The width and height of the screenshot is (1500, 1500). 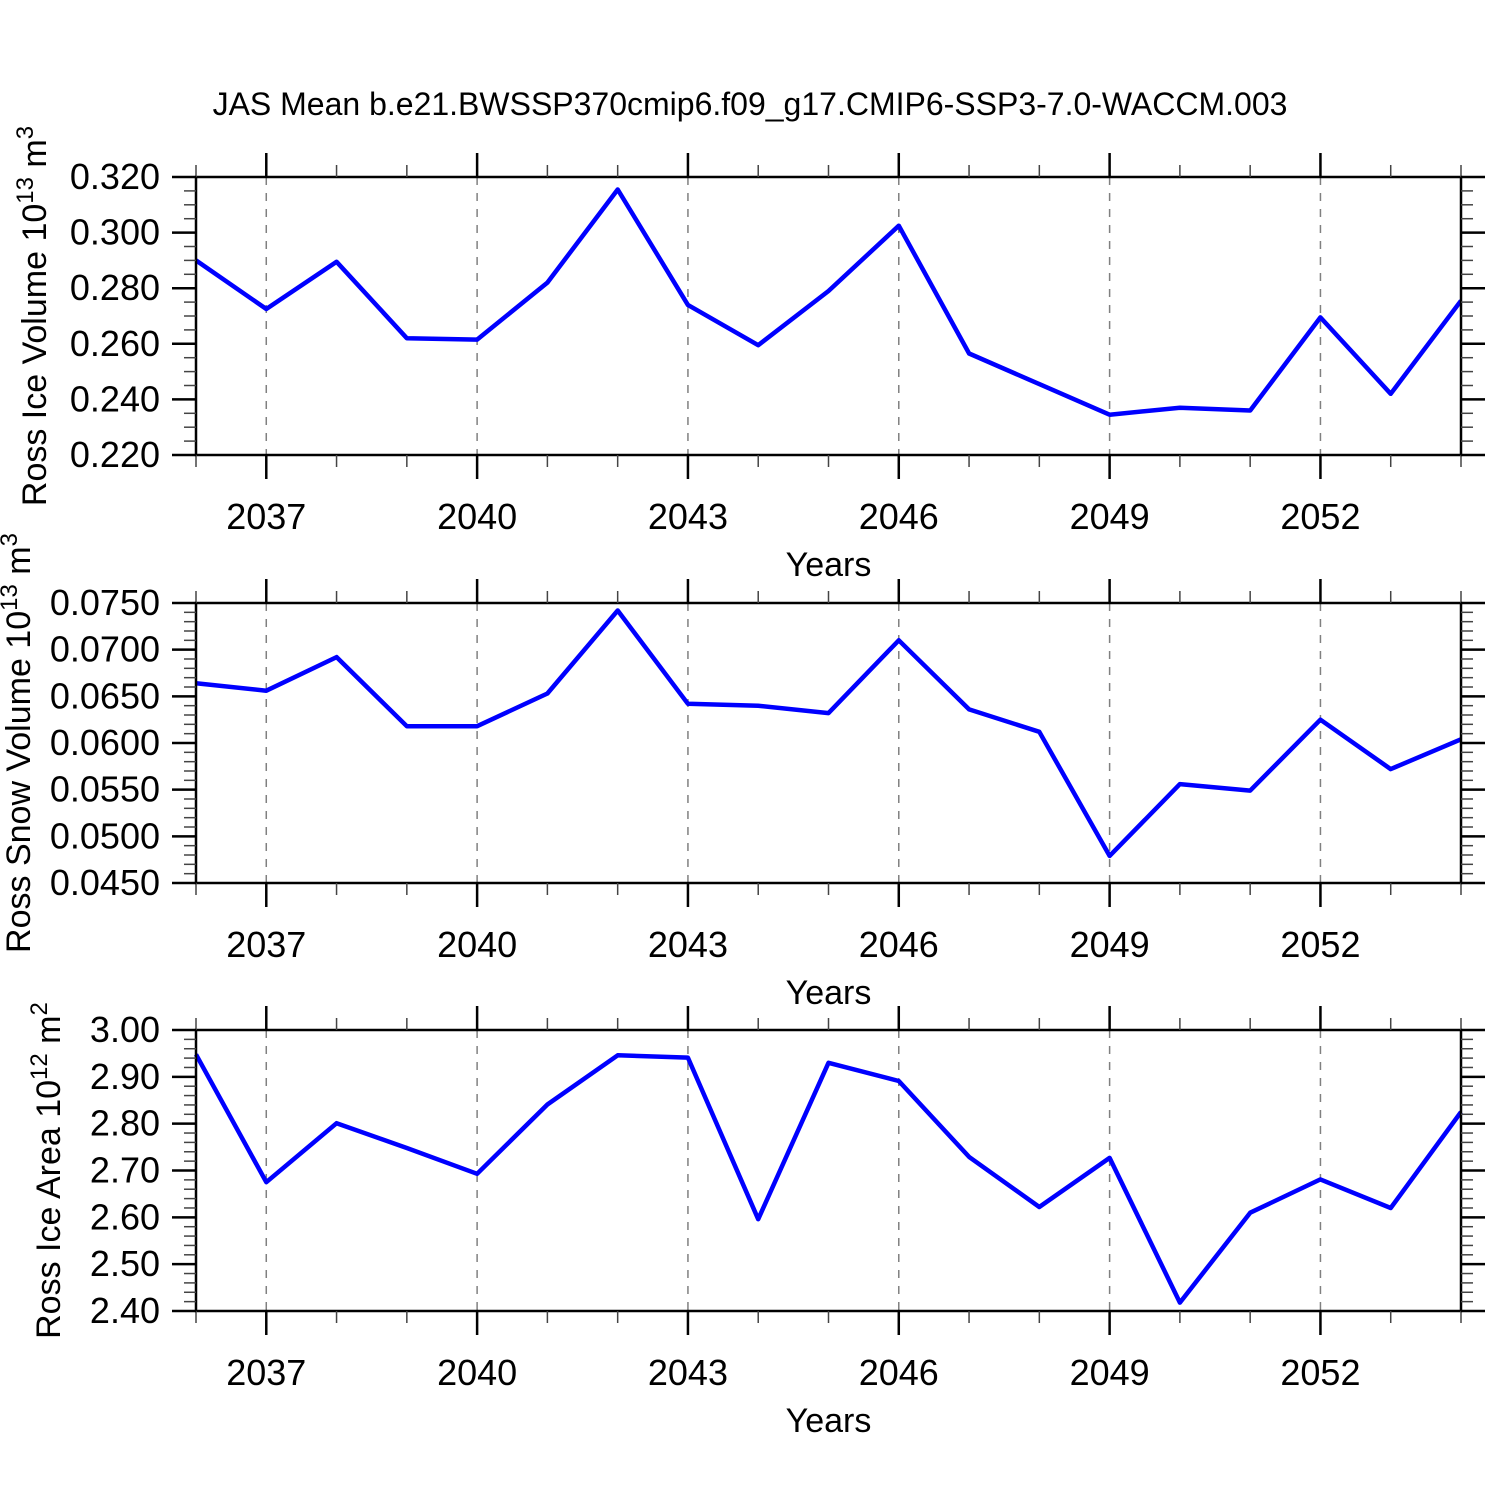 I want to click on y-tick-label-0.240: 0.240, so click(x=115, y=398).